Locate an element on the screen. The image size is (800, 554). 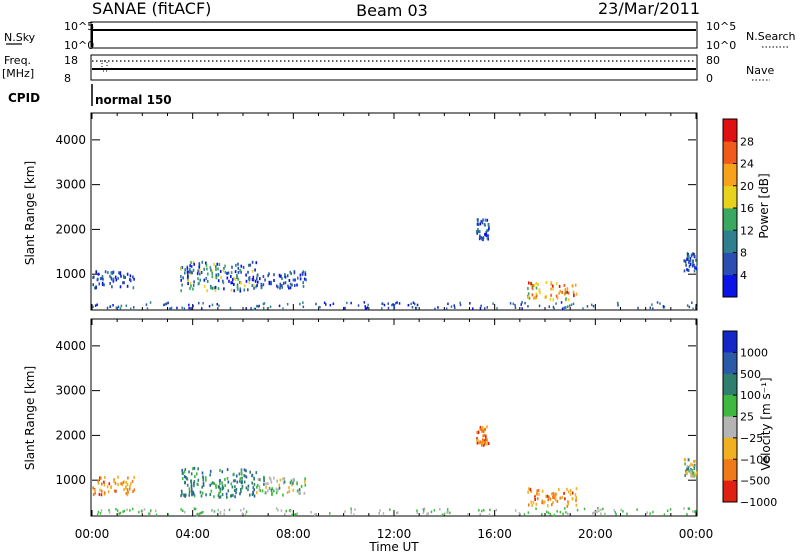
beam-title: Beam 03 is located at coordinates (392, 10).